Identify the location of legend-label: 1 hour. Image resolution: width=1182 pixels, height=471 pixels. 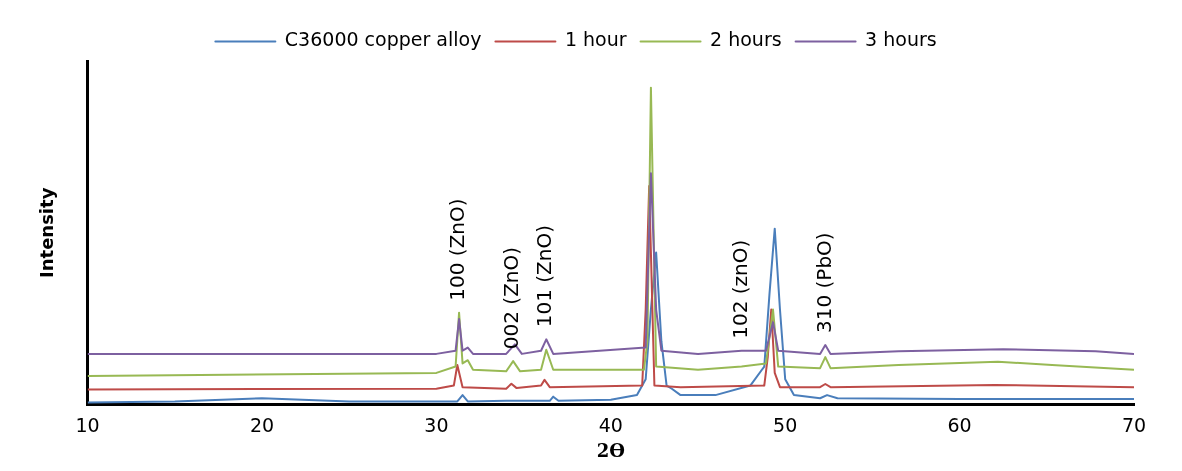
(595, 39).